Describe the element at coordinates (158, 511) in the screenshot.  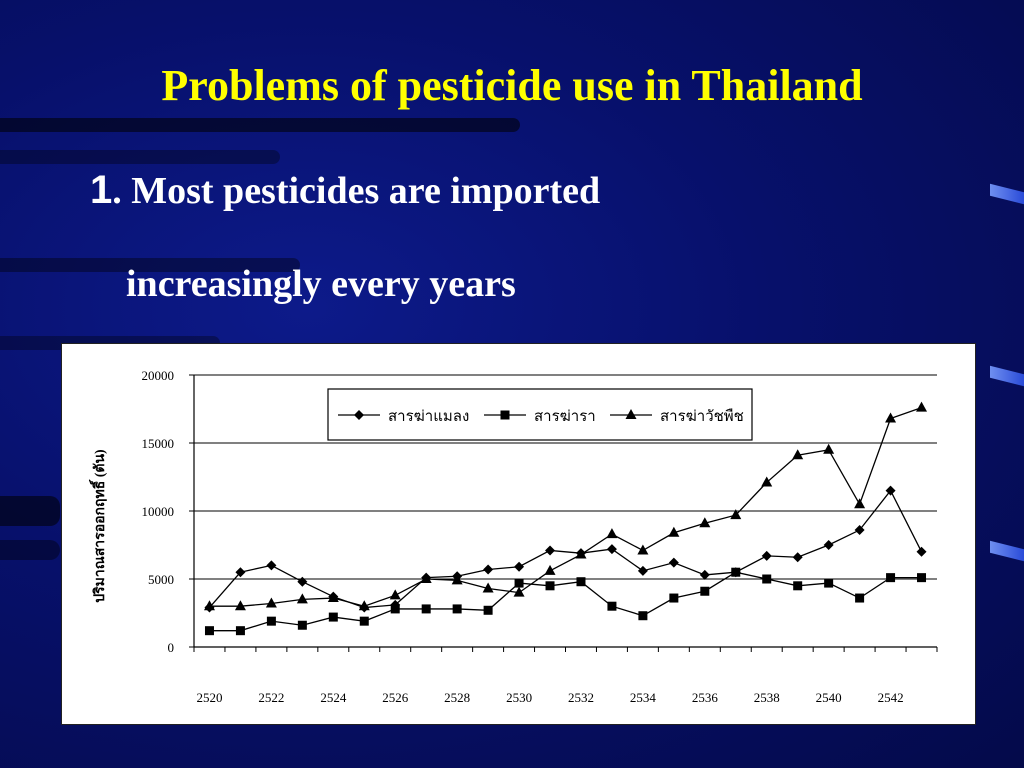
I see `y-tick-label: 10000` at that location.